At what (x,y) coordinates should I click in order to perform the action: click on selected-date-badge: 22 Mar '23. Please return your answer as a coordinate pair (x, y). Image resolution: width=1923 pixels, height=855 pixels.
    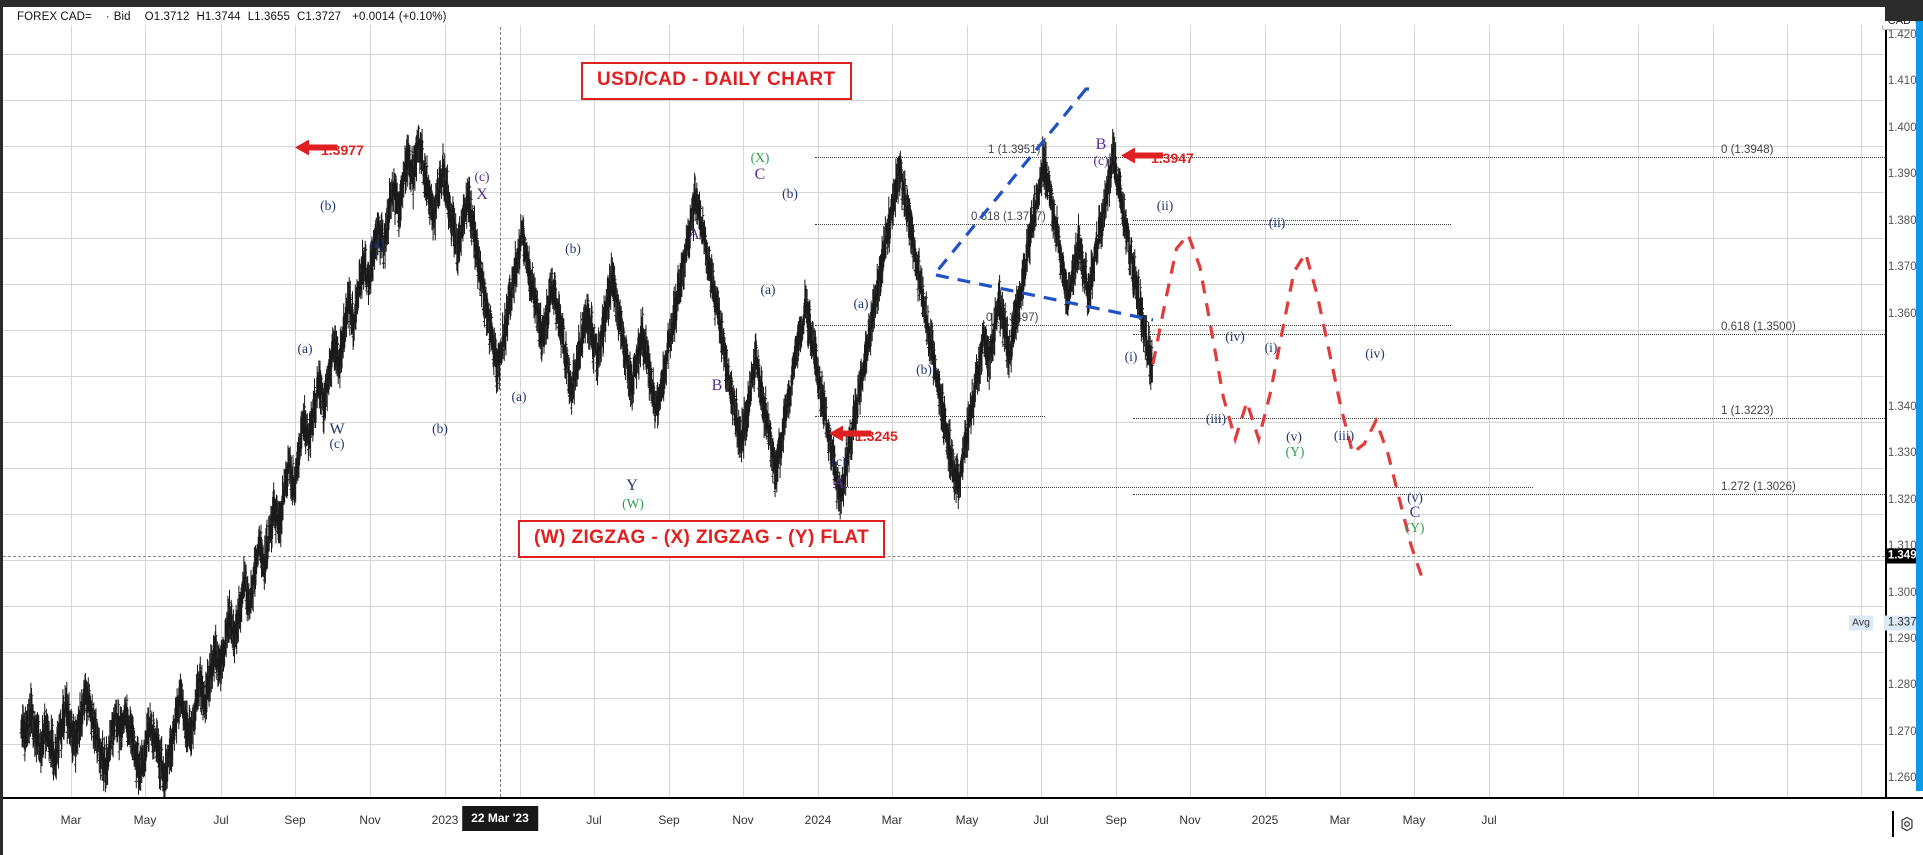
    Looking at the image, I should click on (500, 818).